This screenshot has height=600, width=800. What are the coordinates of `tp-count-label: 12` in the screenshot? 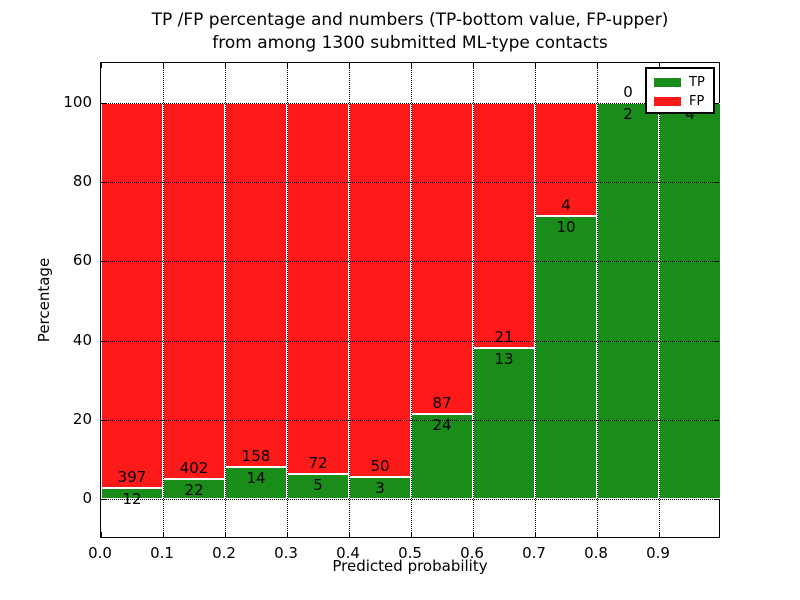 It's located at (132, 498).